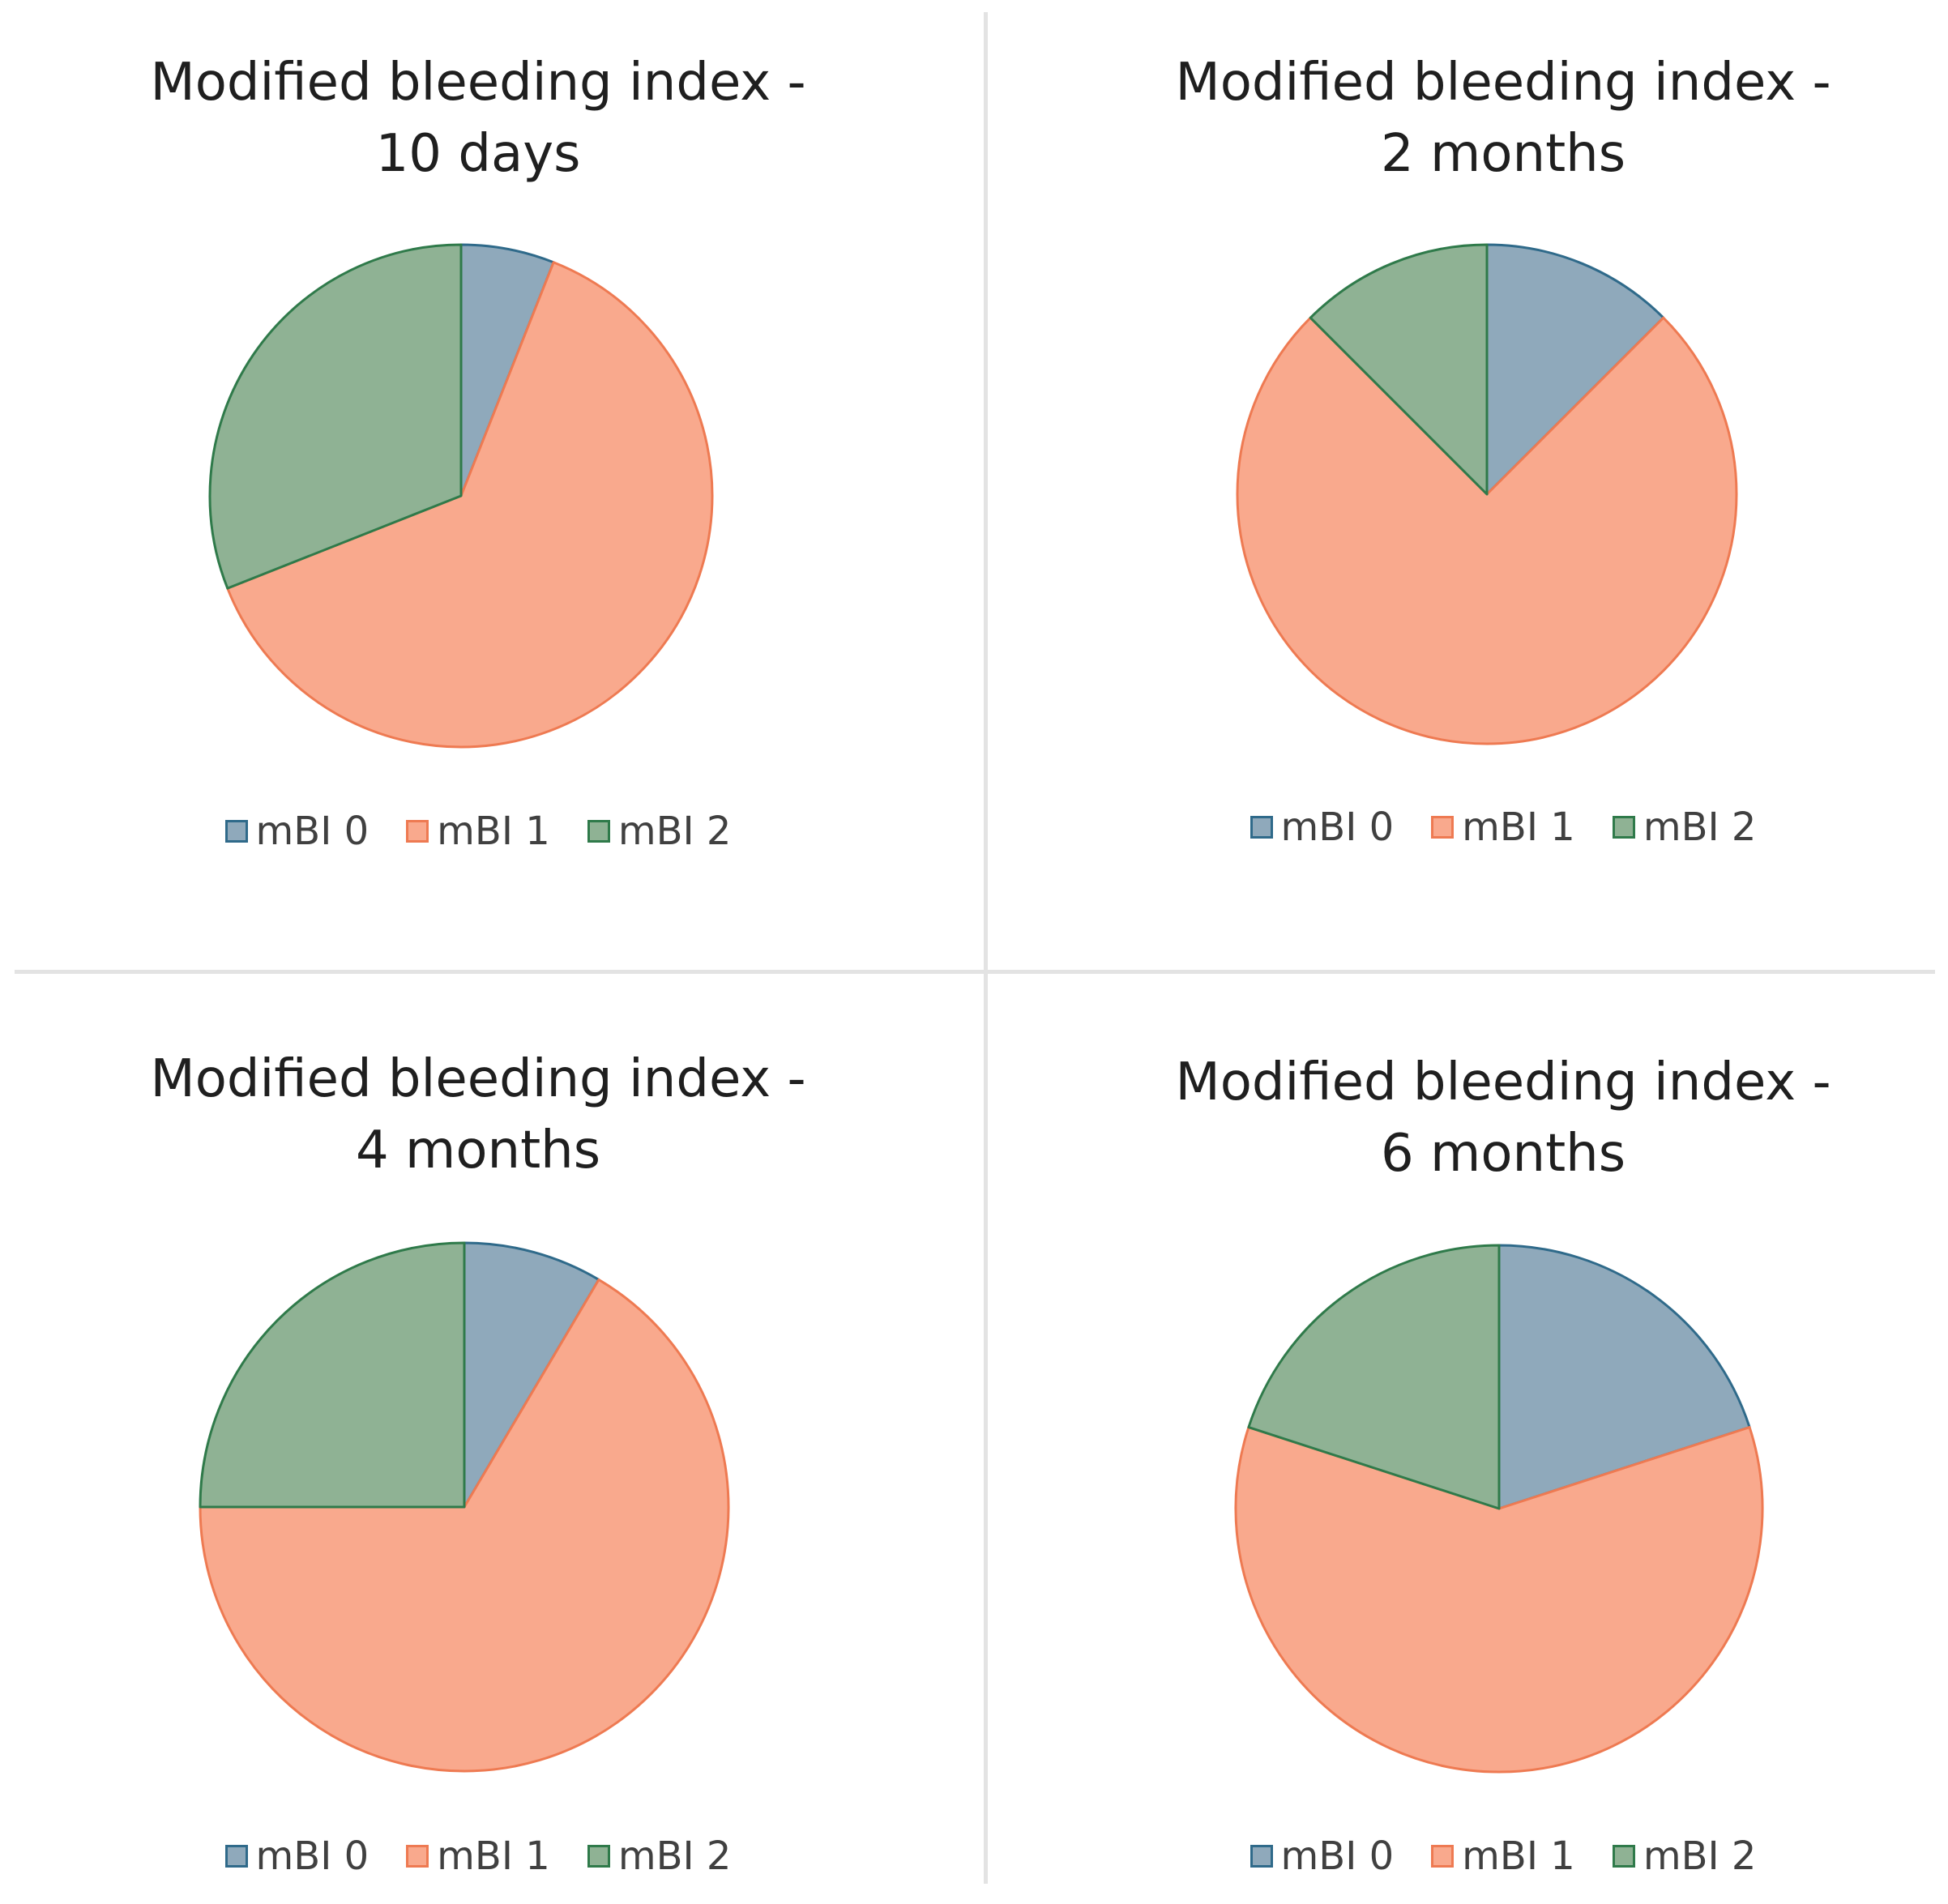 Image resolution: width=1948 pixels, height=1904 pixels. What do you see at coordinates (478, 1115) in the screenshot?
I see `chart-title: Modified bleeding index - 4 months` at bounding box center [478, 1115].